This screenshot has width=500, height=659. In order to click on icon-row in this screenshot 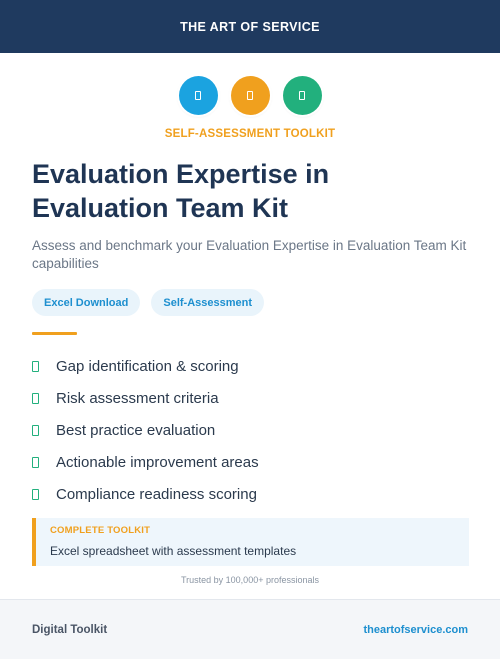, I will do `click(250, 95)`.